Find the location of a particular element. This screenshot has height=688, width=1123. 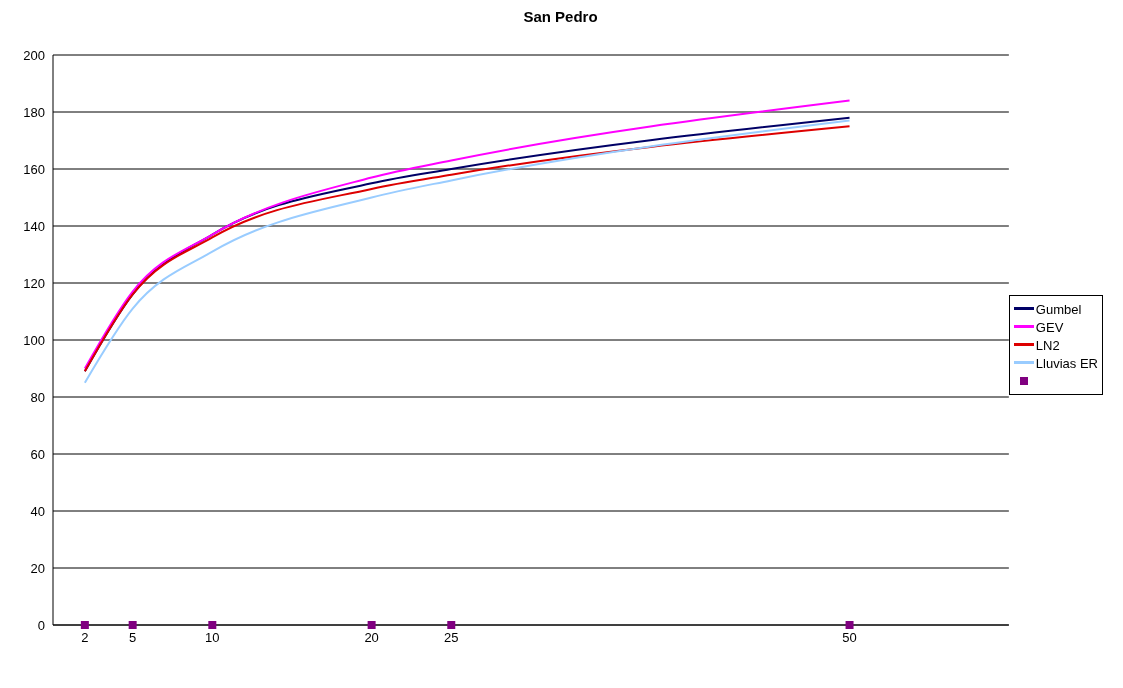

y-tick-label: 40 is located at coordinates (37, 511).